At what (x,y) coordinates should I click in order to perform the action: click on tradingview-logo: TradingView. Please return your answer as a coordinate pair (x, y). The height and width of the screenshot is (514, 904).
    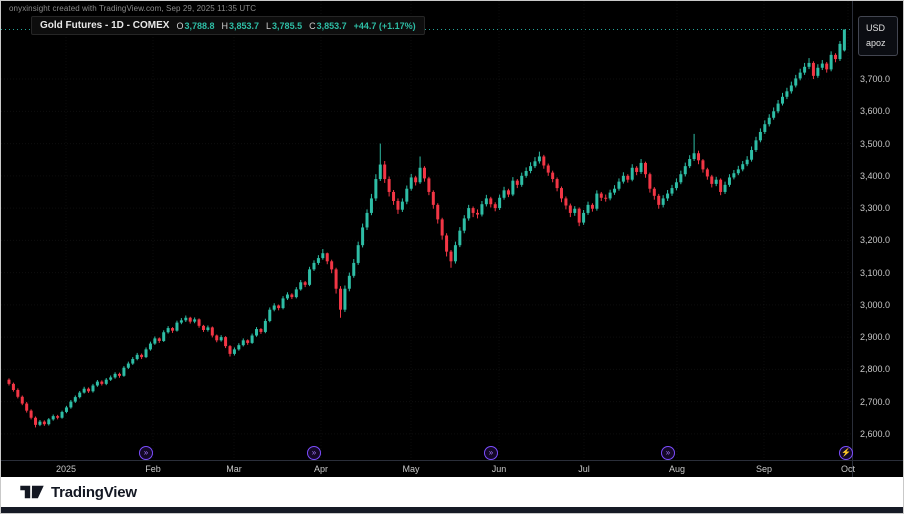
    Looking at the image, I should click on (78, 492).